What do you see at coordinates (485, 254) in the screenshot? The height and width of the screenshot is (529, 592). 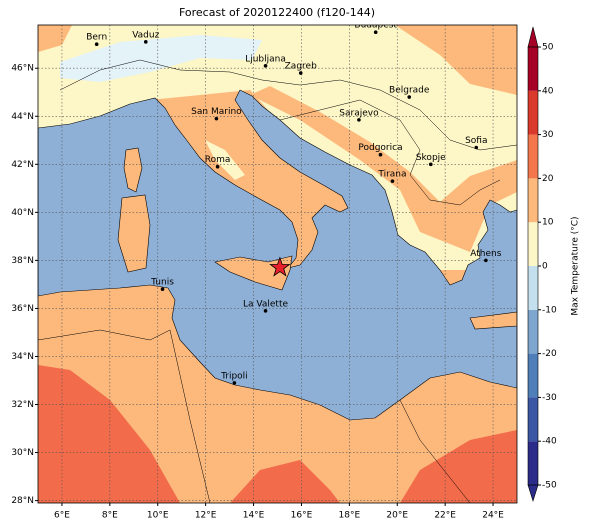 I see `city-label: Athens` at bounding box center [485, 254].